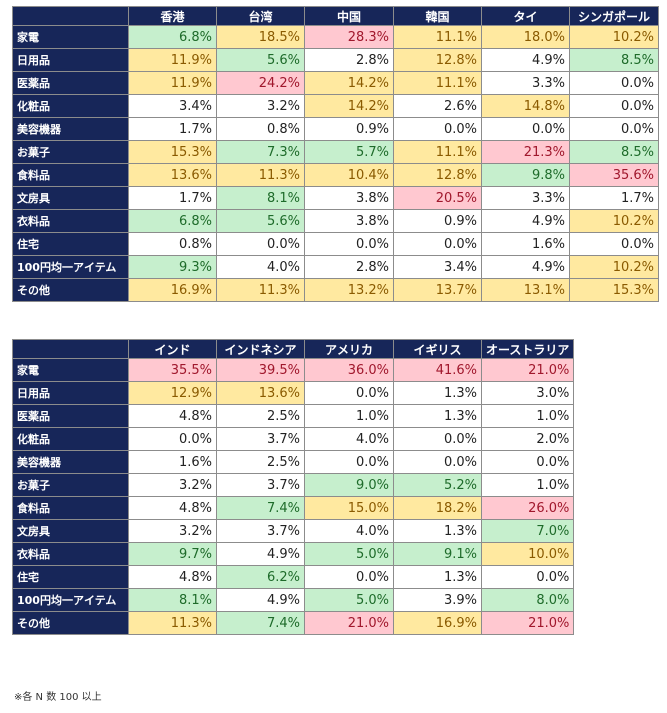  Describe the element at coordinates (58, 697) in the screenshot. I see `footnote: ※各 N 数 100 以上` at that location.